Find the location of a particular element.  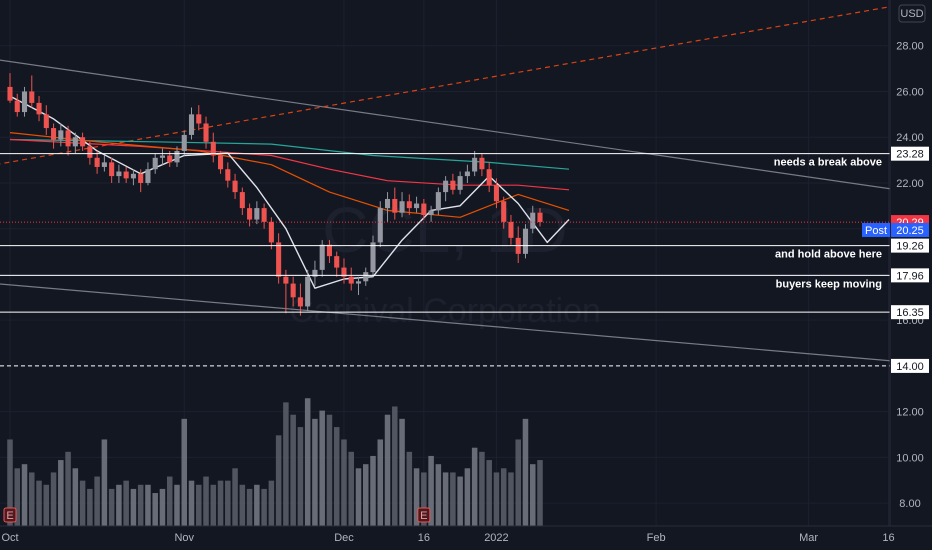

level-tag-text: 19.26 is located at coordinates (910, 247).